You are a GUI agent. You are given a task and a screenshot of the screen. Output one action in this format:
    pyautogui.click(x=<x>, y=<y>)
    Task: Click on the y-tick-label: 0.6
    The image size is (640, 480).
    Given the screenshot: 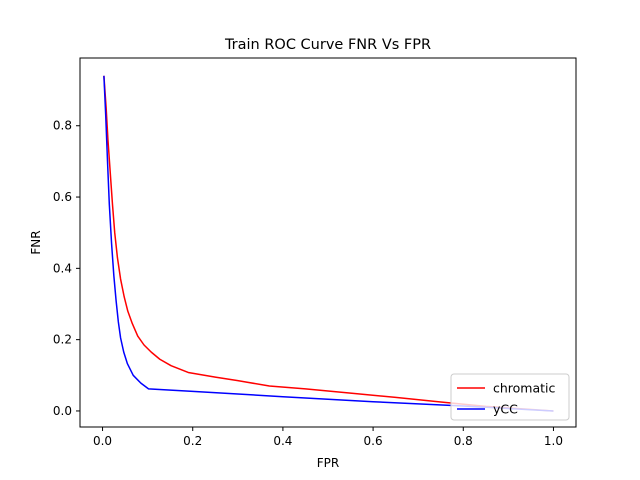 What is the action you would take?
    pyautogui.click(x=62, y=197)
    